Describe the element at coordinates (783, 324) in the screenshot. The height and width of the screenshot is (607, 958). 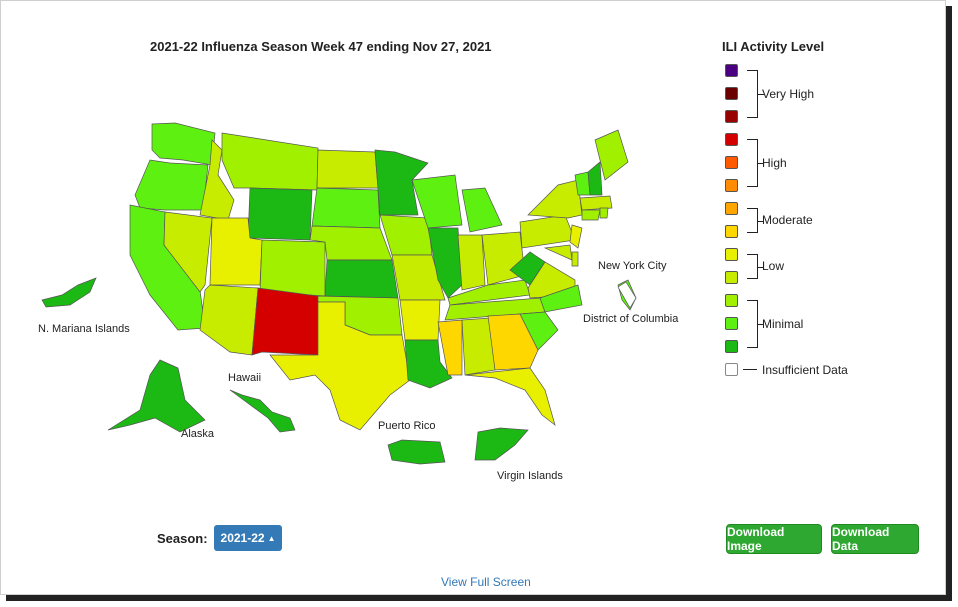
I see `legend-label-minimal: Minimal` at that location.